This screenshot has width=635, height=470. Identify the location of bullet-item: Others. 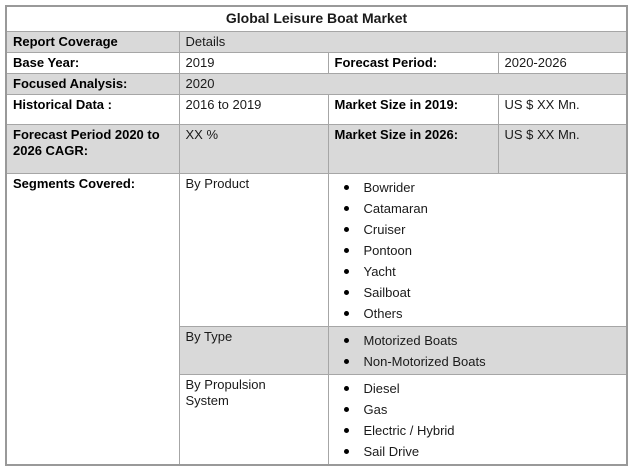
(478, 313).